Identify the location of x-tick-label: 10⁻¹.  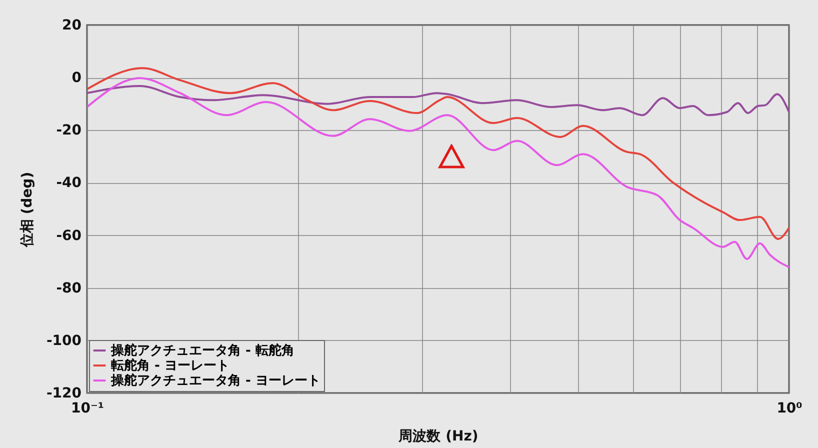
(87, 408).